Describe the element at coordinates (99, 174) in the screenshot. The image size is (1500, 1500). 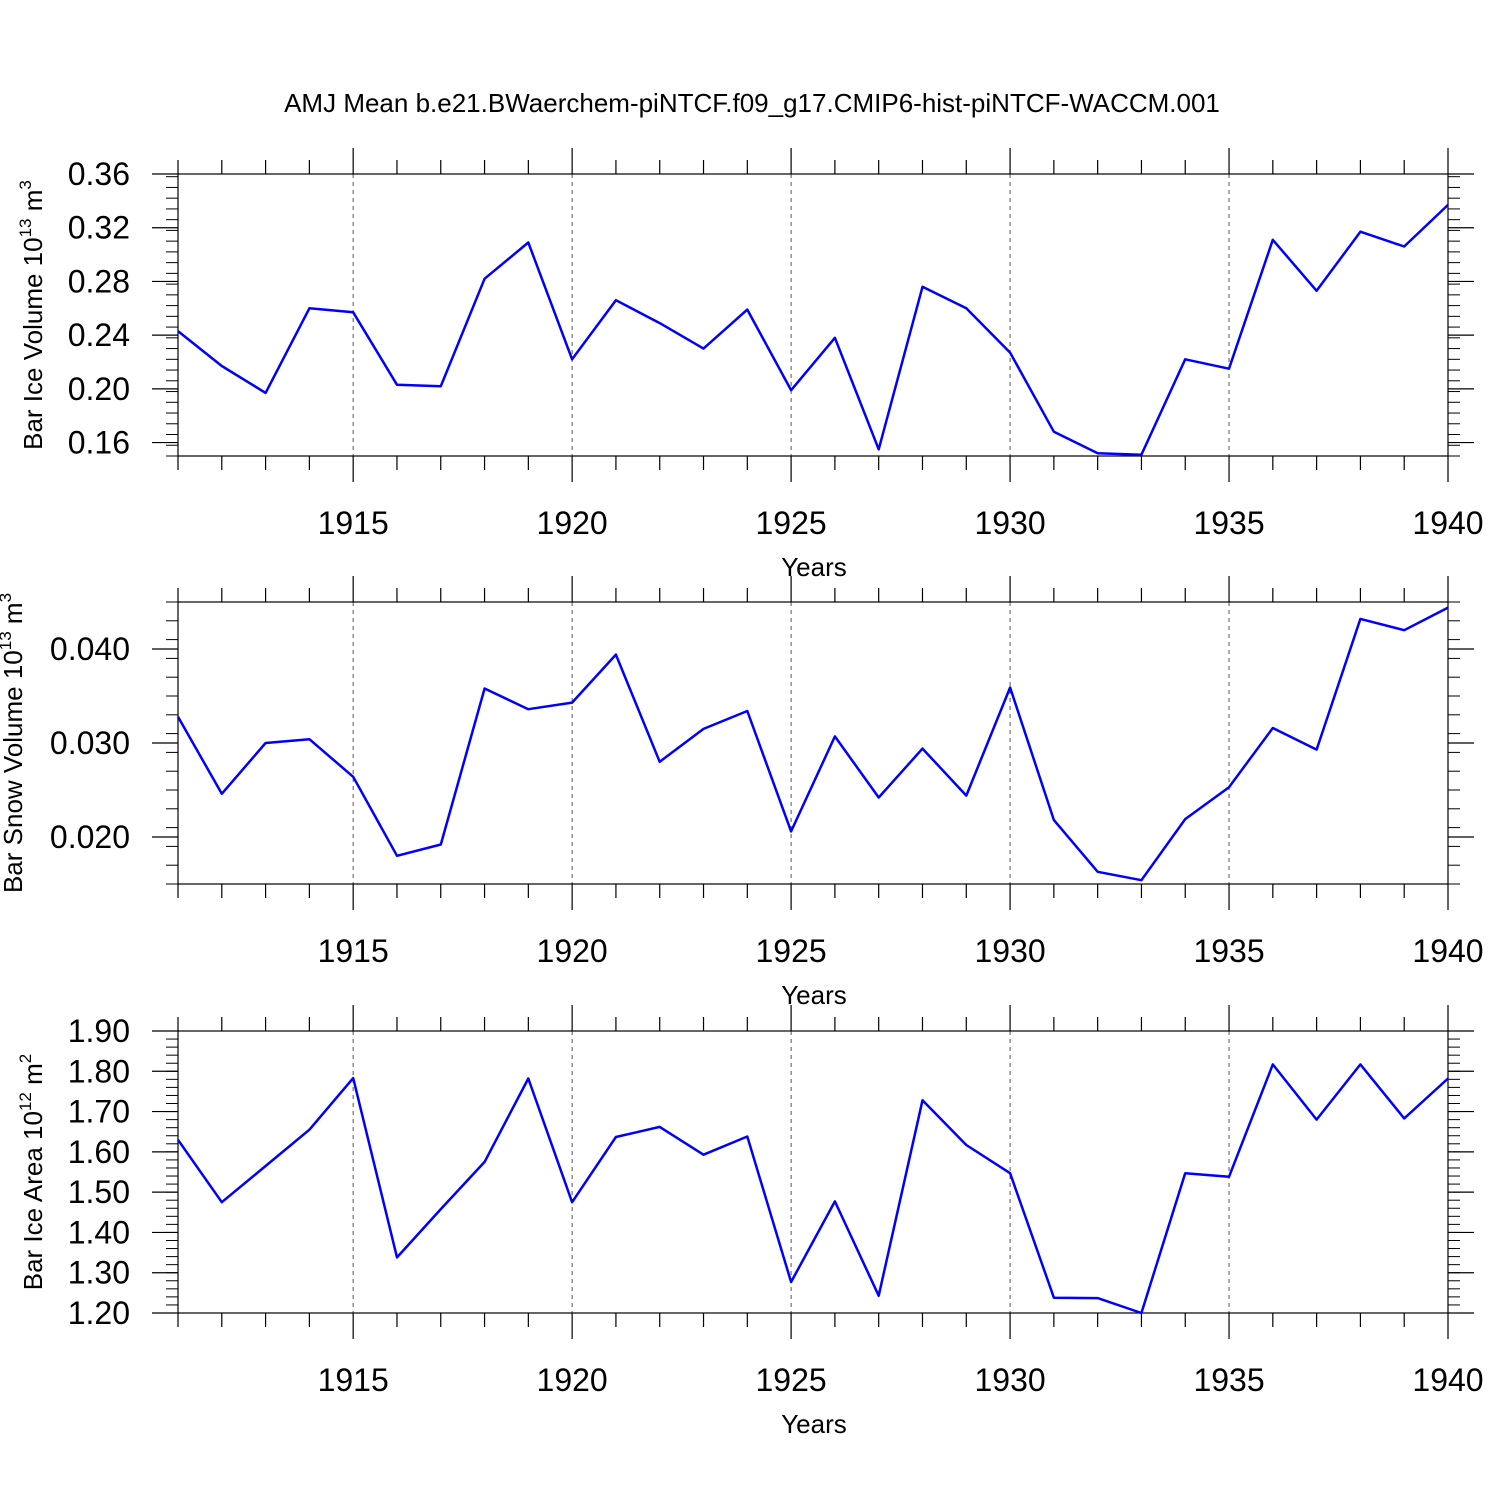
I see `y-tick-label: 0.36` at that location.